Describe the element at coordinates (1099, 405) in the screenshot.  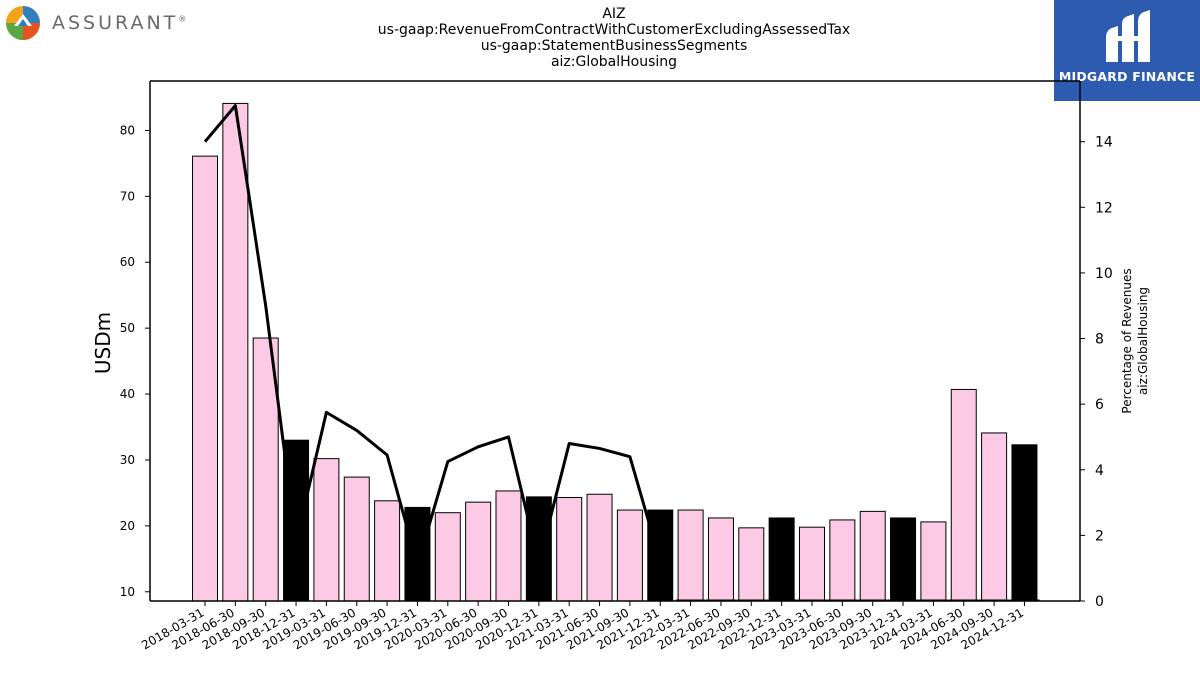
I see `y2-tick-label: 6` at that location.